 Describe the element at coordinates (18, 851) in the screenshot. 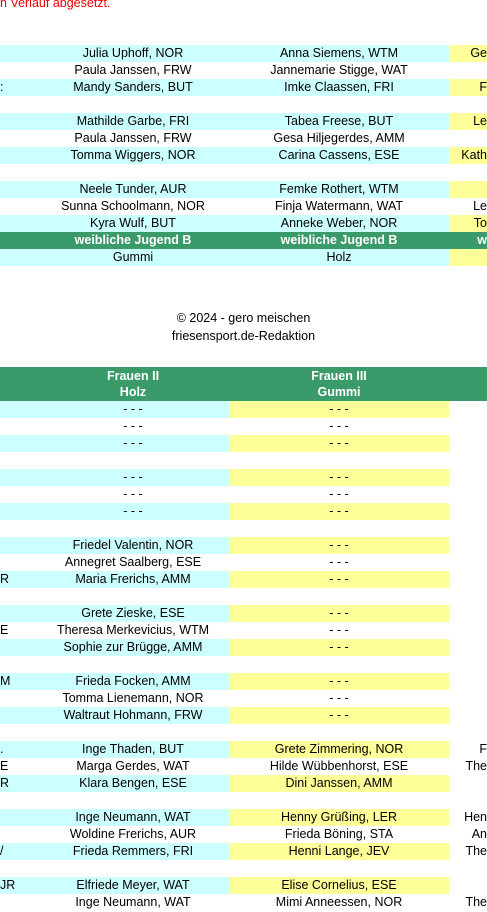

I see `table-cell: /` at that location.